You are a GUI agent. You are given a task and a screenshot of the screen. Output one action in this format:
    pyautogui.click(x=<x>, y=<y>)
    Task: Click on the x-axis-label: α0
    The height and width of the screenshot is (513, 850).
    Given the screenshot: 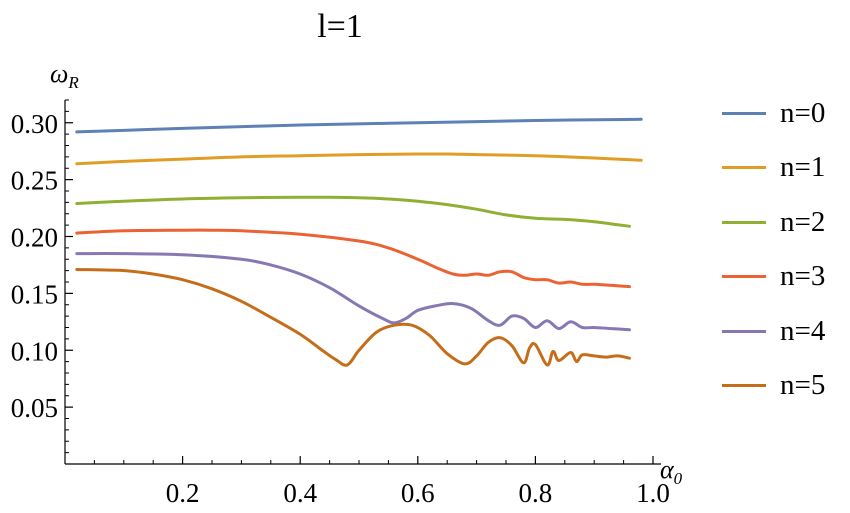 What is the action you would take?
    pyautogui.click(x=671, y=471)
    